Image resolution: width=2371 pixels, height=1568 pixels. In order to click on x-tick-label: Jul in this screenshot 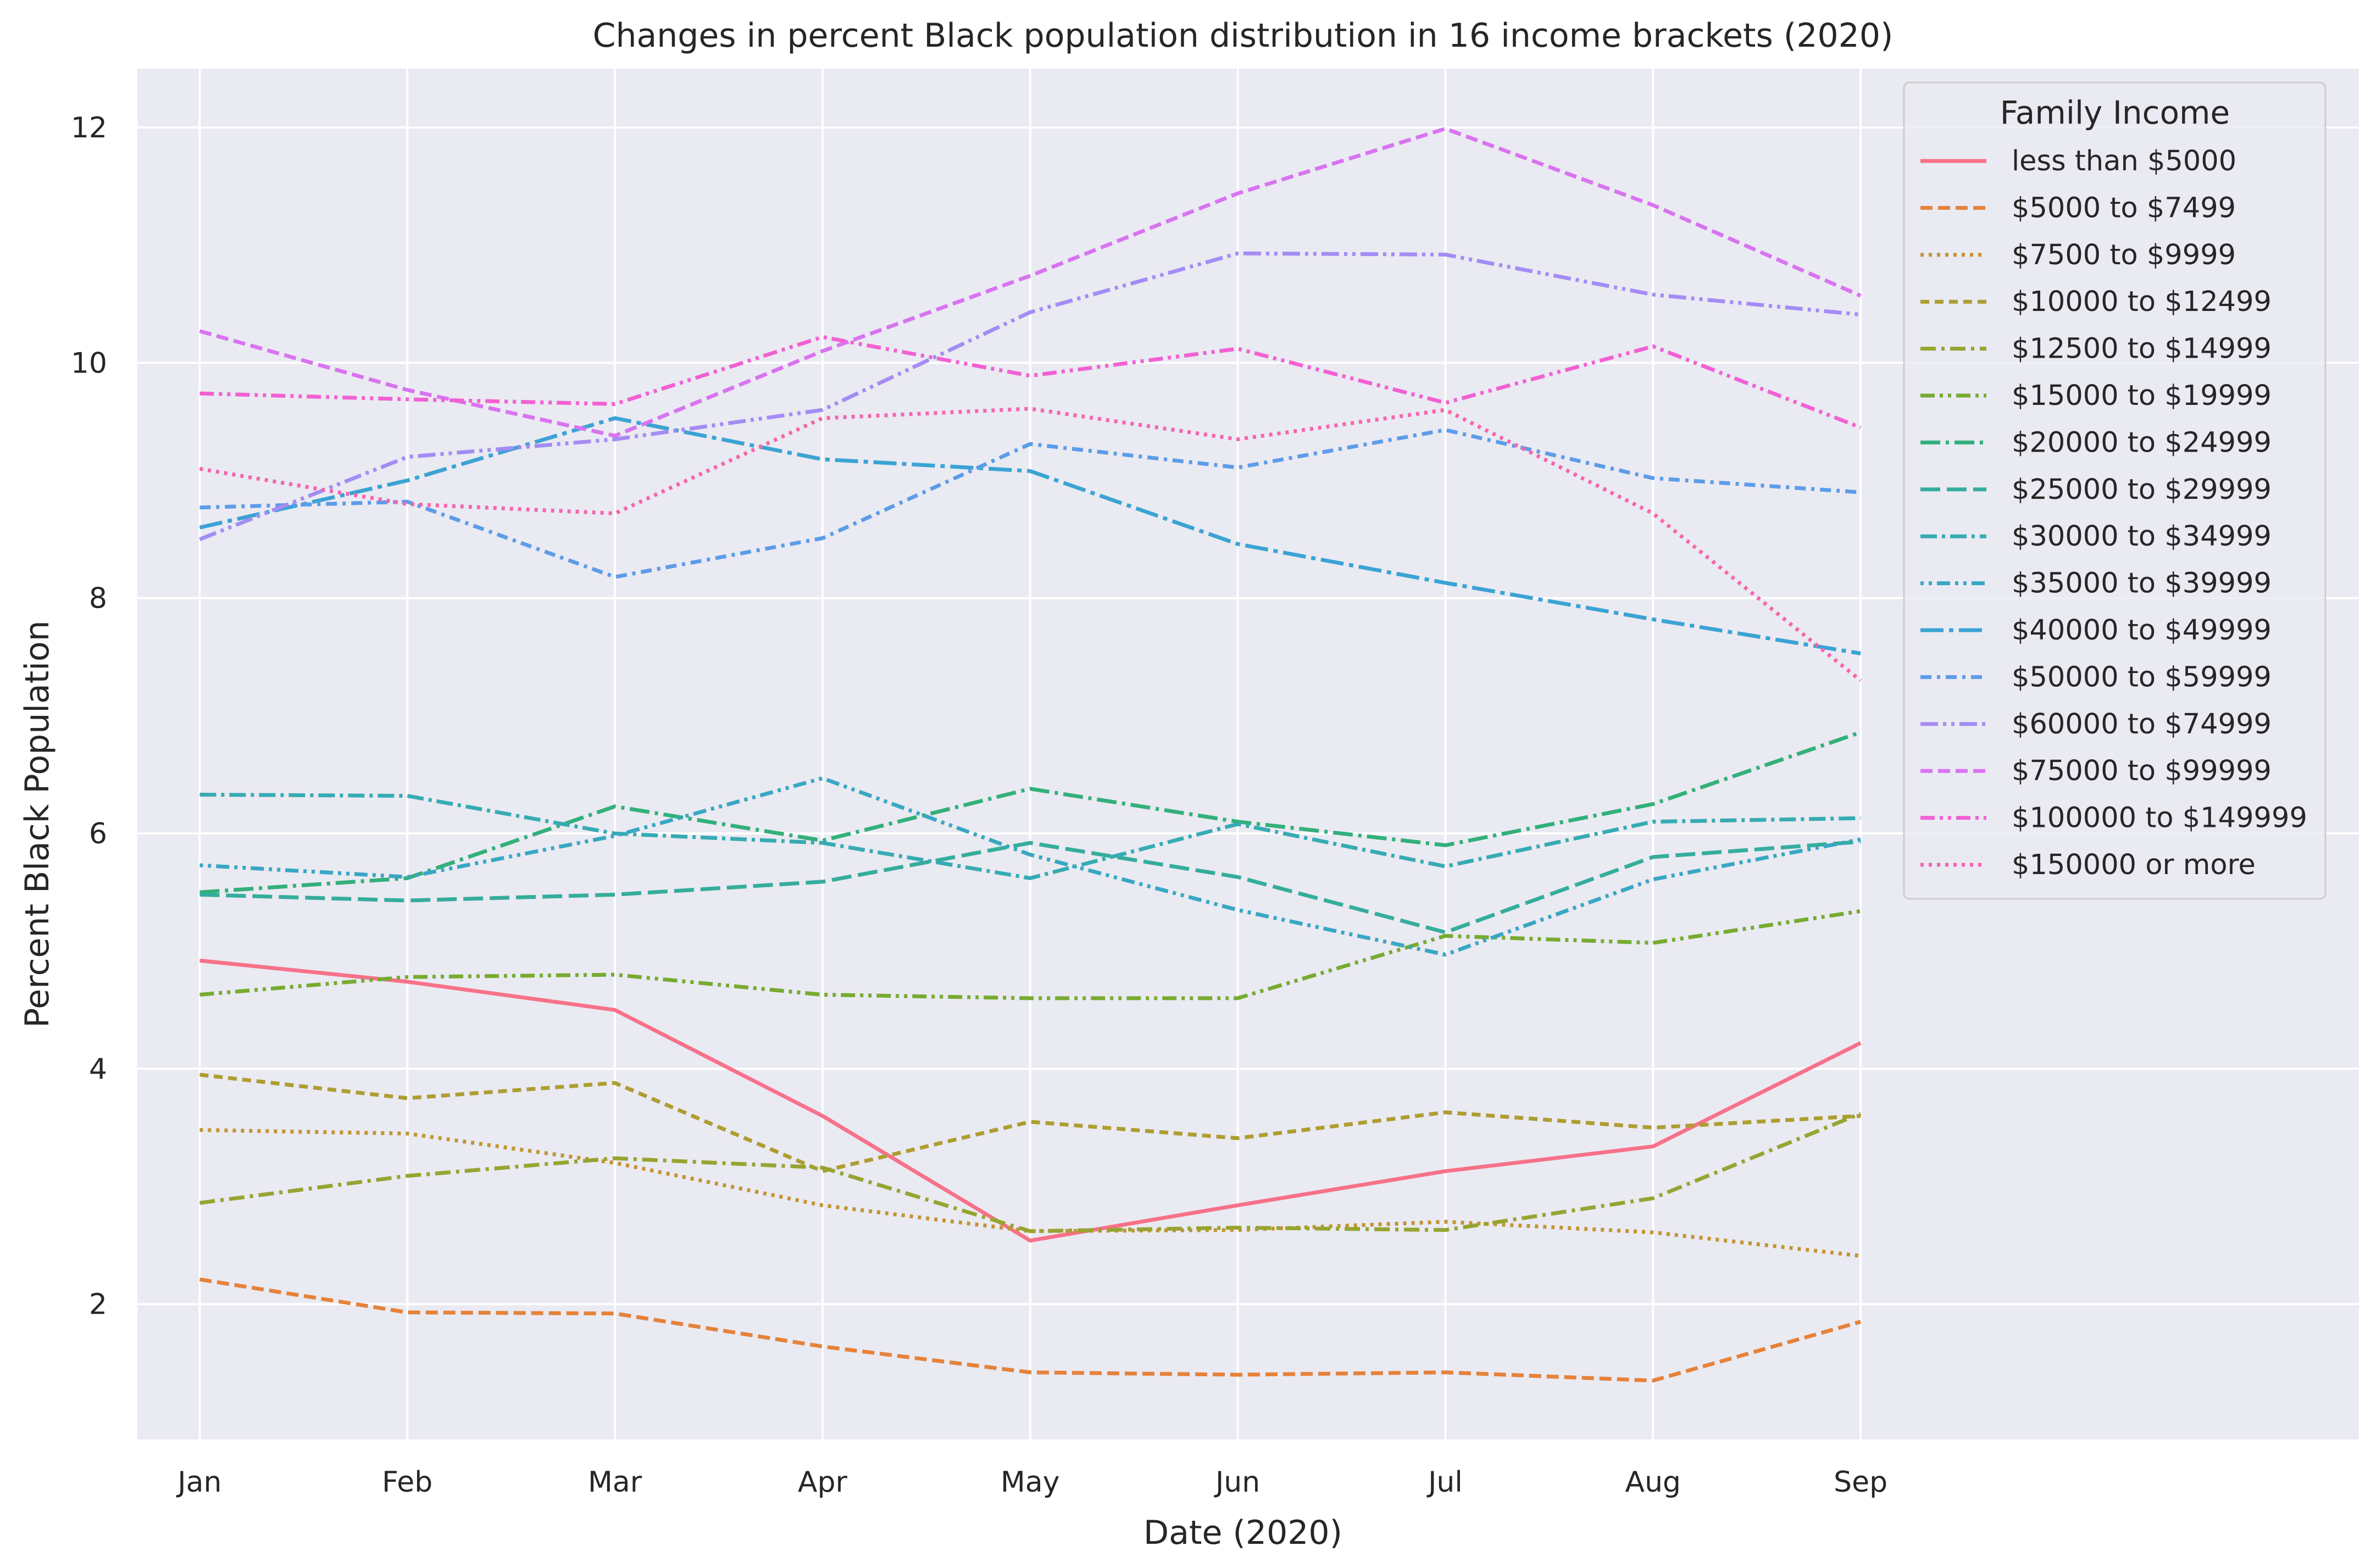, I will do `click(1444, 1482)`.